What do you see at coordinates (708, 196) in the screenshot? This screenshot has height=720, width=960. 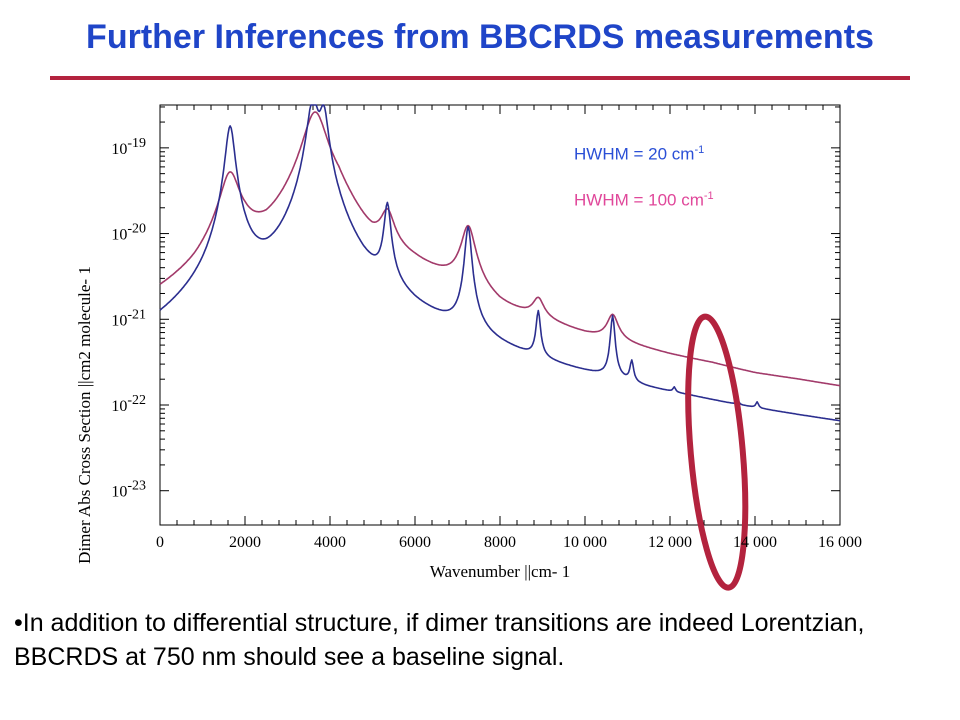 I see `legend-hwhm-100-sup: -1` at bounding box center [708, 196].